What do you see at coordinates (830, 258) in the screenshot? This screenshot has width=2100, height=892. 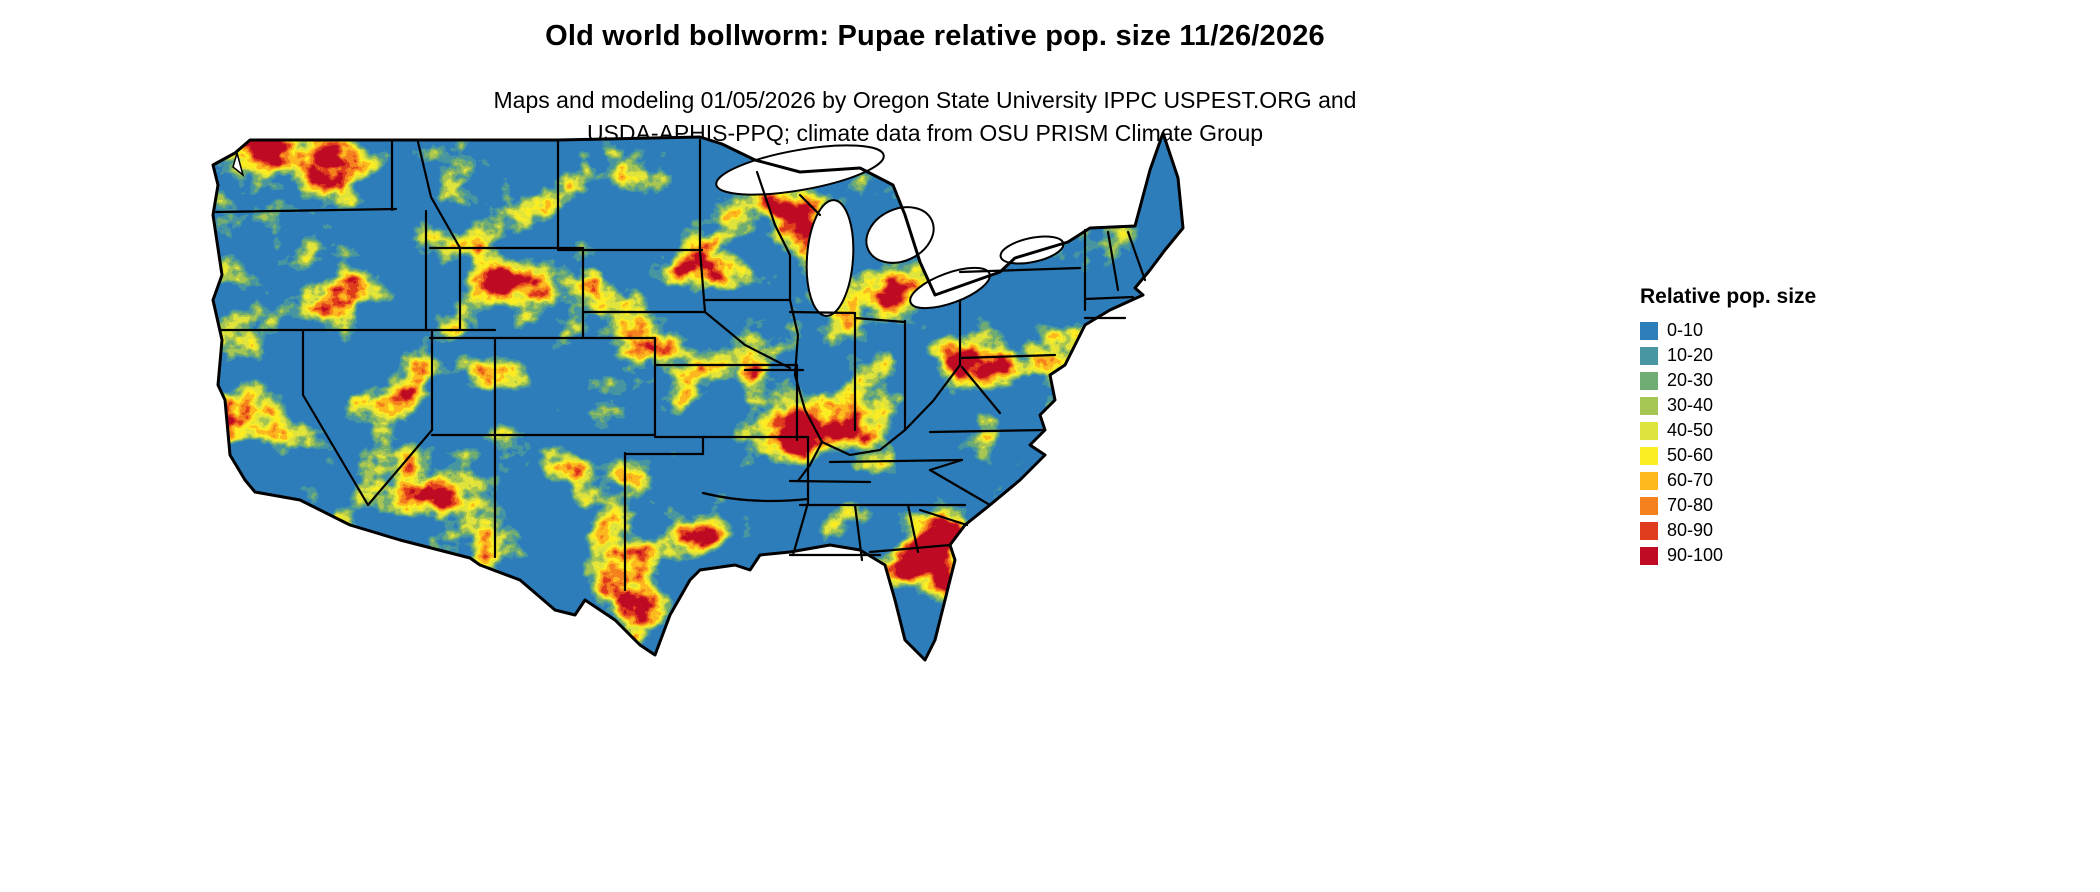 I see `lake-michigan-icon` at bounding box center [830, 258].